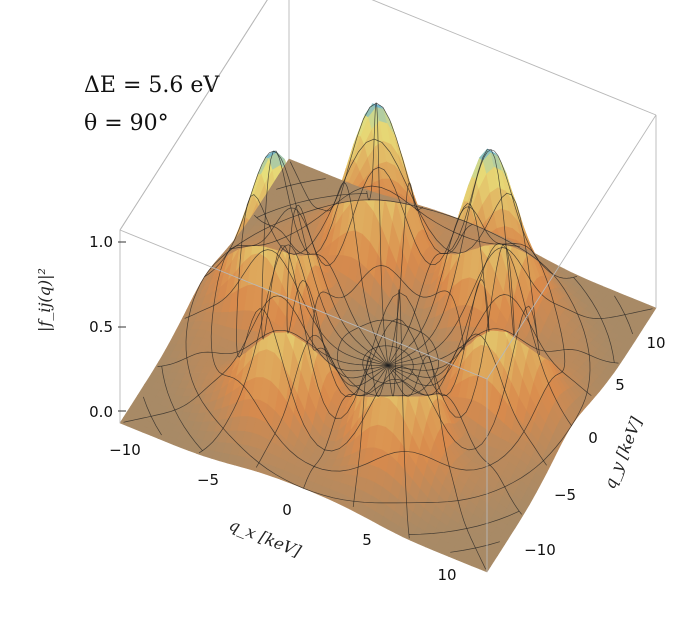  Describe the element at coordinates (44, 300) in the screenshot. I see `z-axis-label: |f_ij(q)|²` at that location.